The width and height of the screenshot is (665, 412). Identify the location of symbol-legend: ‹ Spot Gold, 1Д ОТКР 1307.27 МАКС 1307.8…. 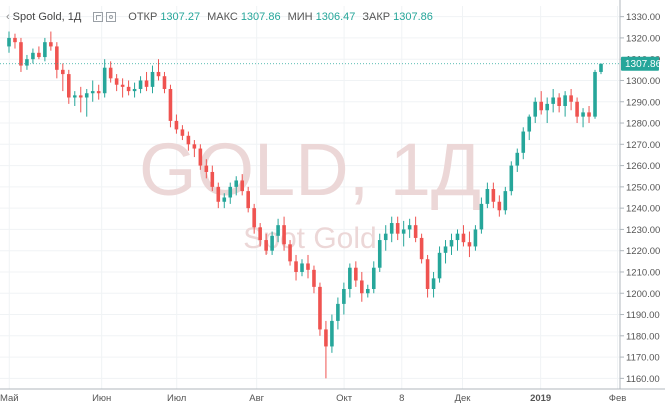
(221, 17).